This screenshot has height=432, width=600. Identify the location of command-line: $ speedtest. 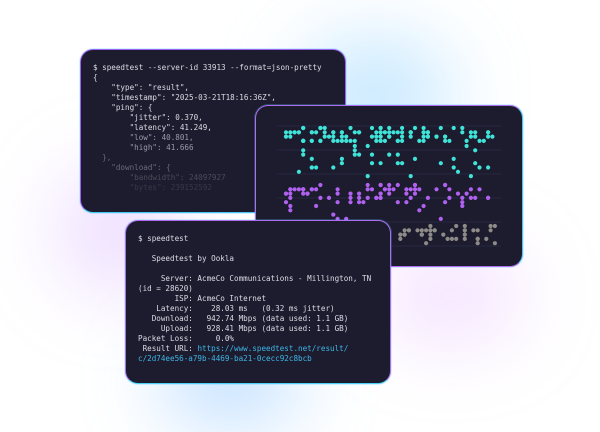
(163, 238).